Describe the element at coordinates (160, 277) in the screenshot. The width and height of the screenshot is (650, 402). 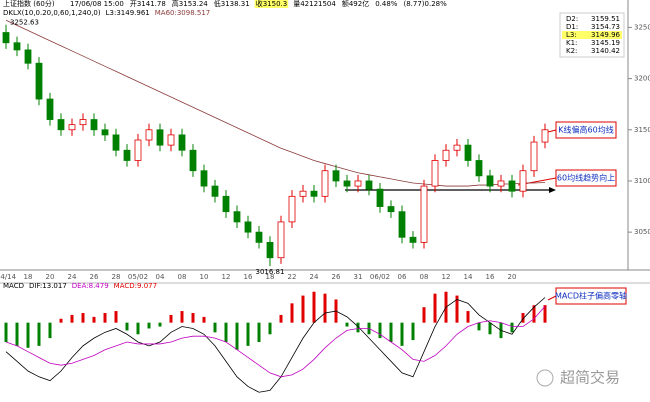
I see `x-tick-label: 04` at that location.